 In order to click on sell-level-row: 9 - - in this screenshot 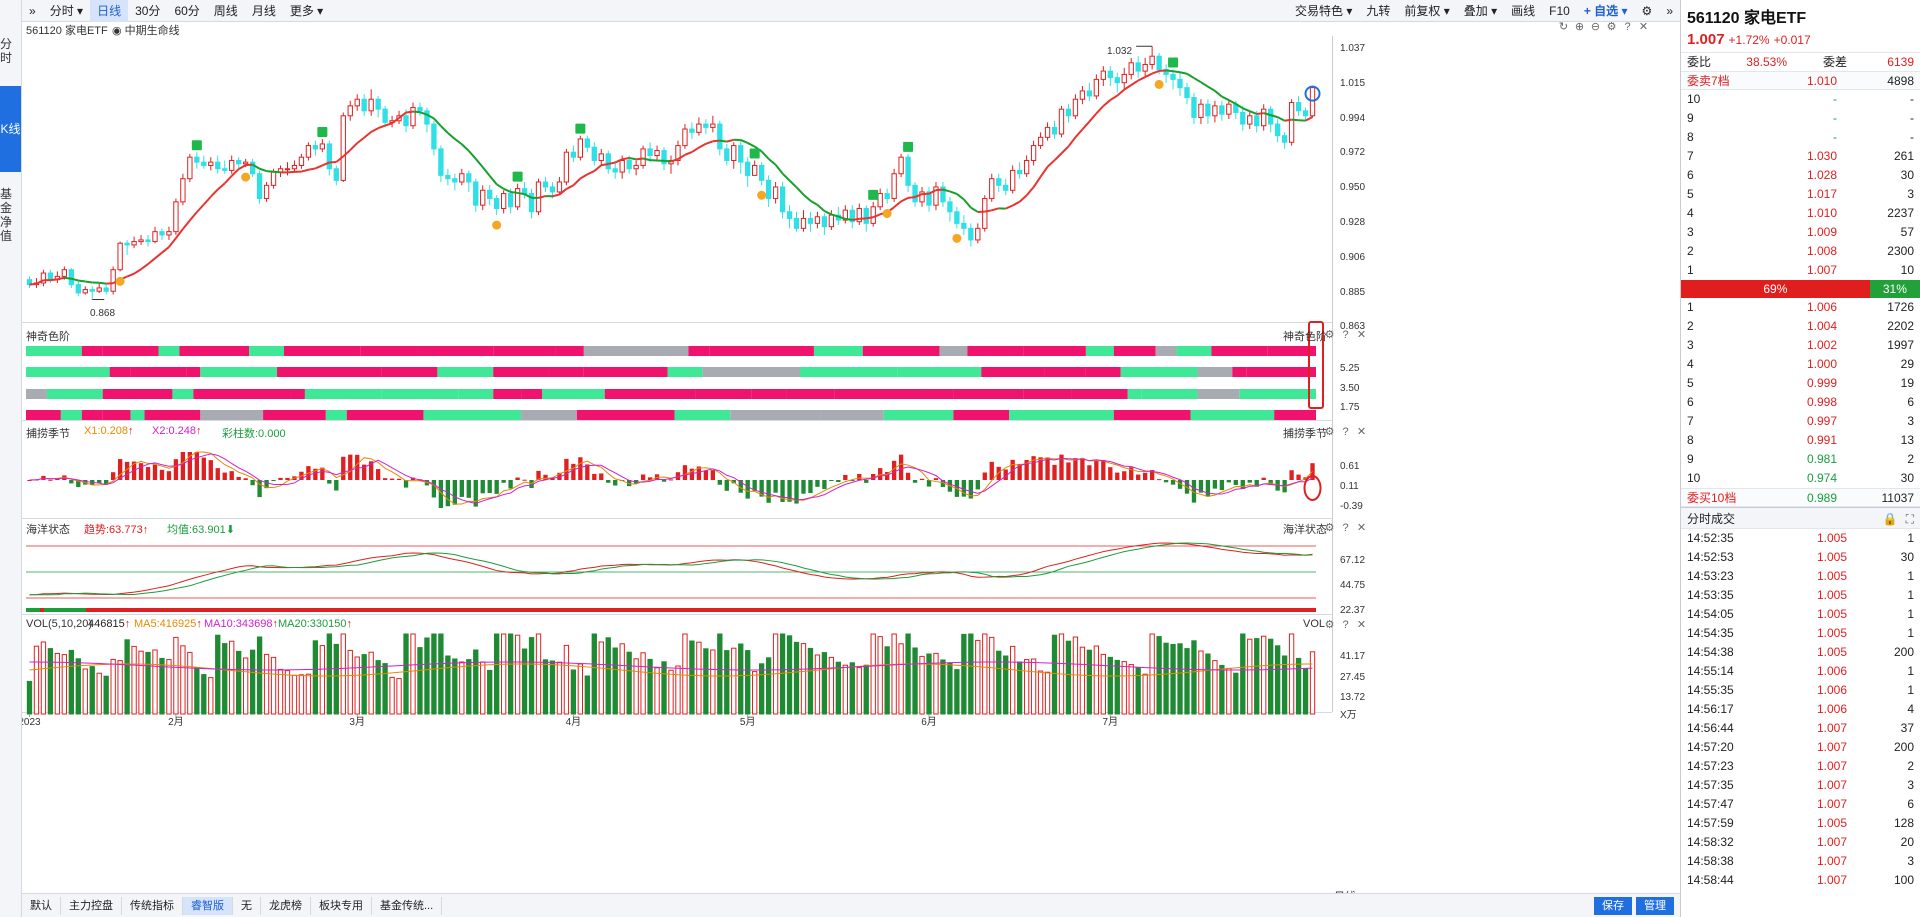, I will do `click(1800, 118)`.